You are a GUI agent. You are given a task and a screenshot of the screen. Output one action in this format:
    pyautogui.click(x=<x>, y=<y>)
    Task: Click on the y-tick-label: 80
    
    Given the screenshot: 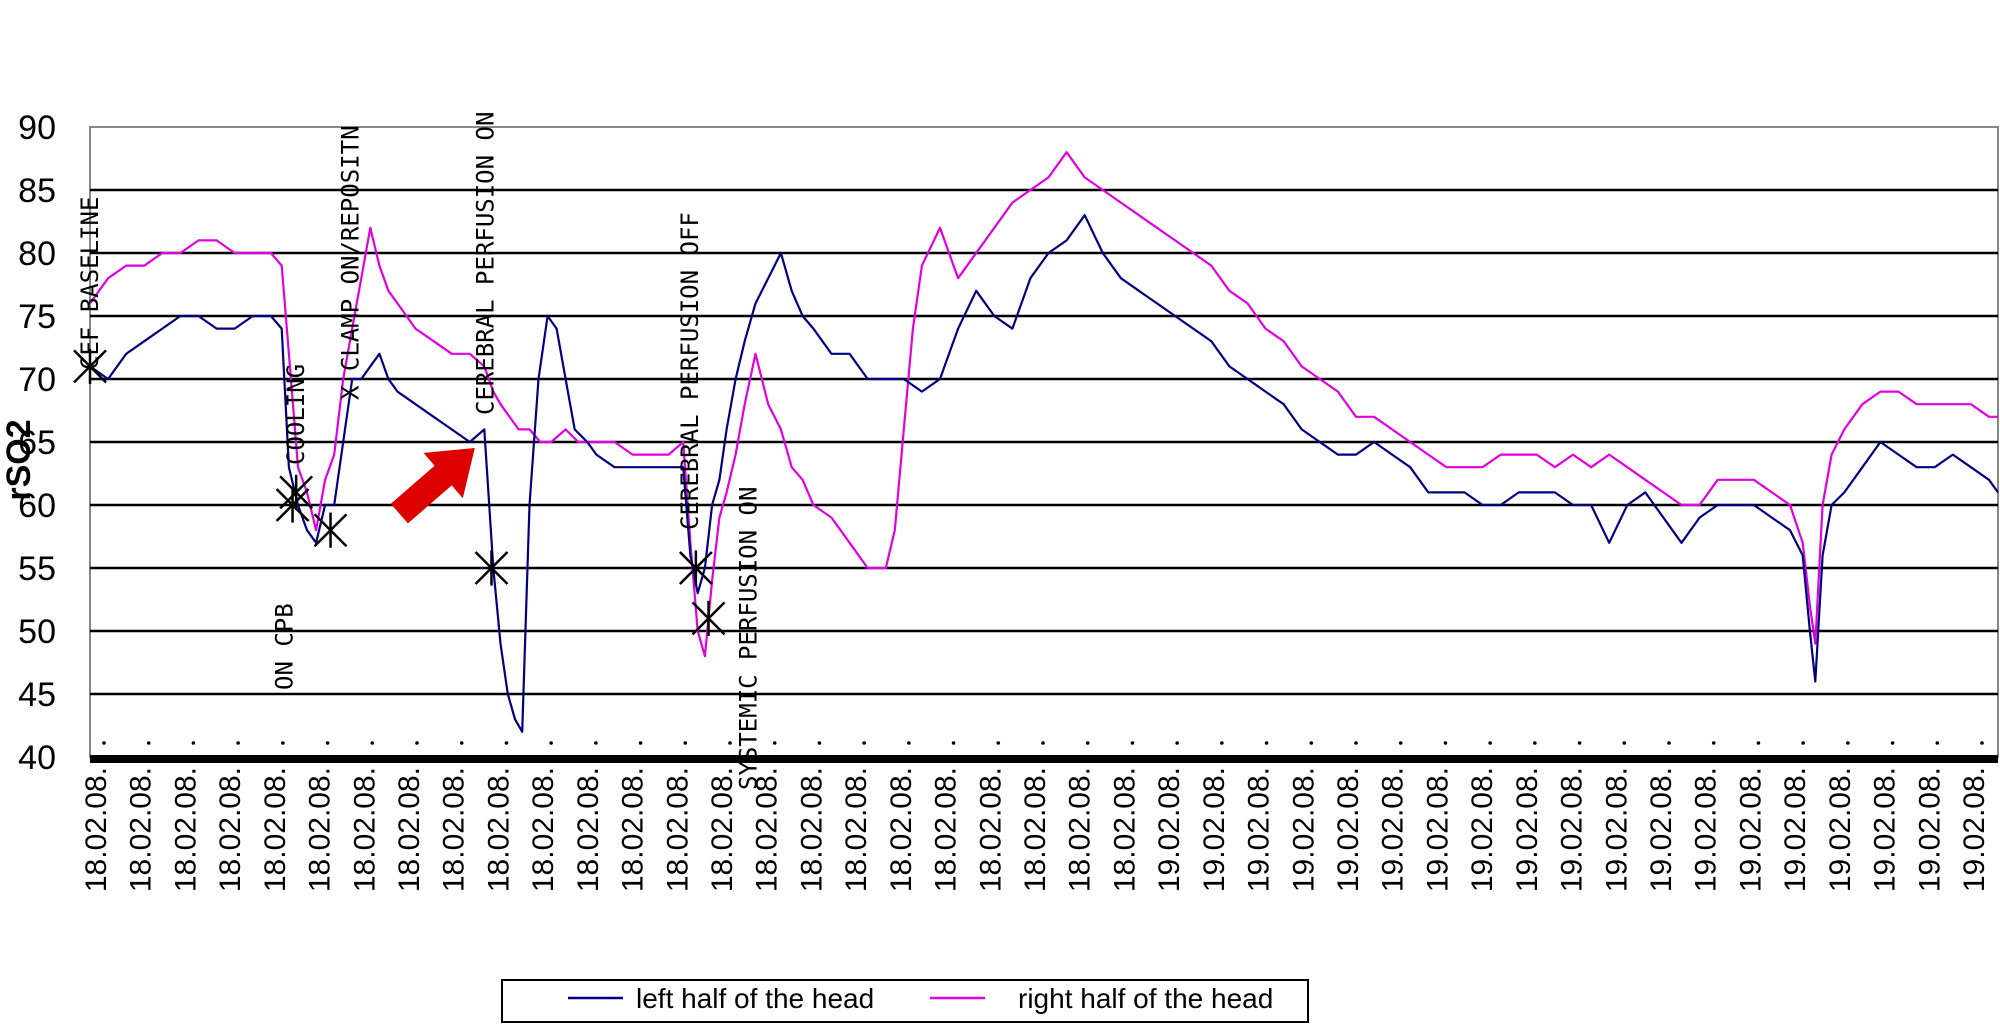 What is the action you would take?
    pyautogui.click(x=37, y=254)
    